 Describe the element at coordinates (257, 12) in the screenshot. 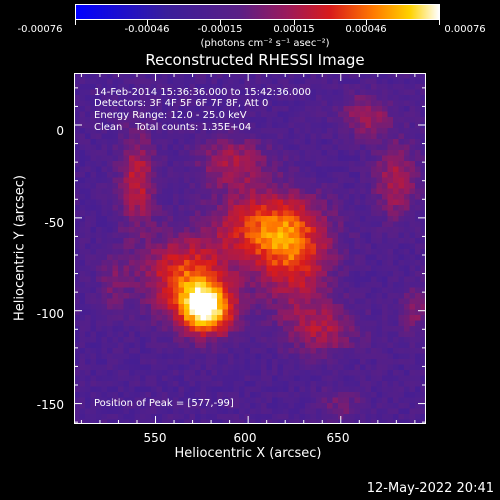

I see `colorbar-gradient` at that location.